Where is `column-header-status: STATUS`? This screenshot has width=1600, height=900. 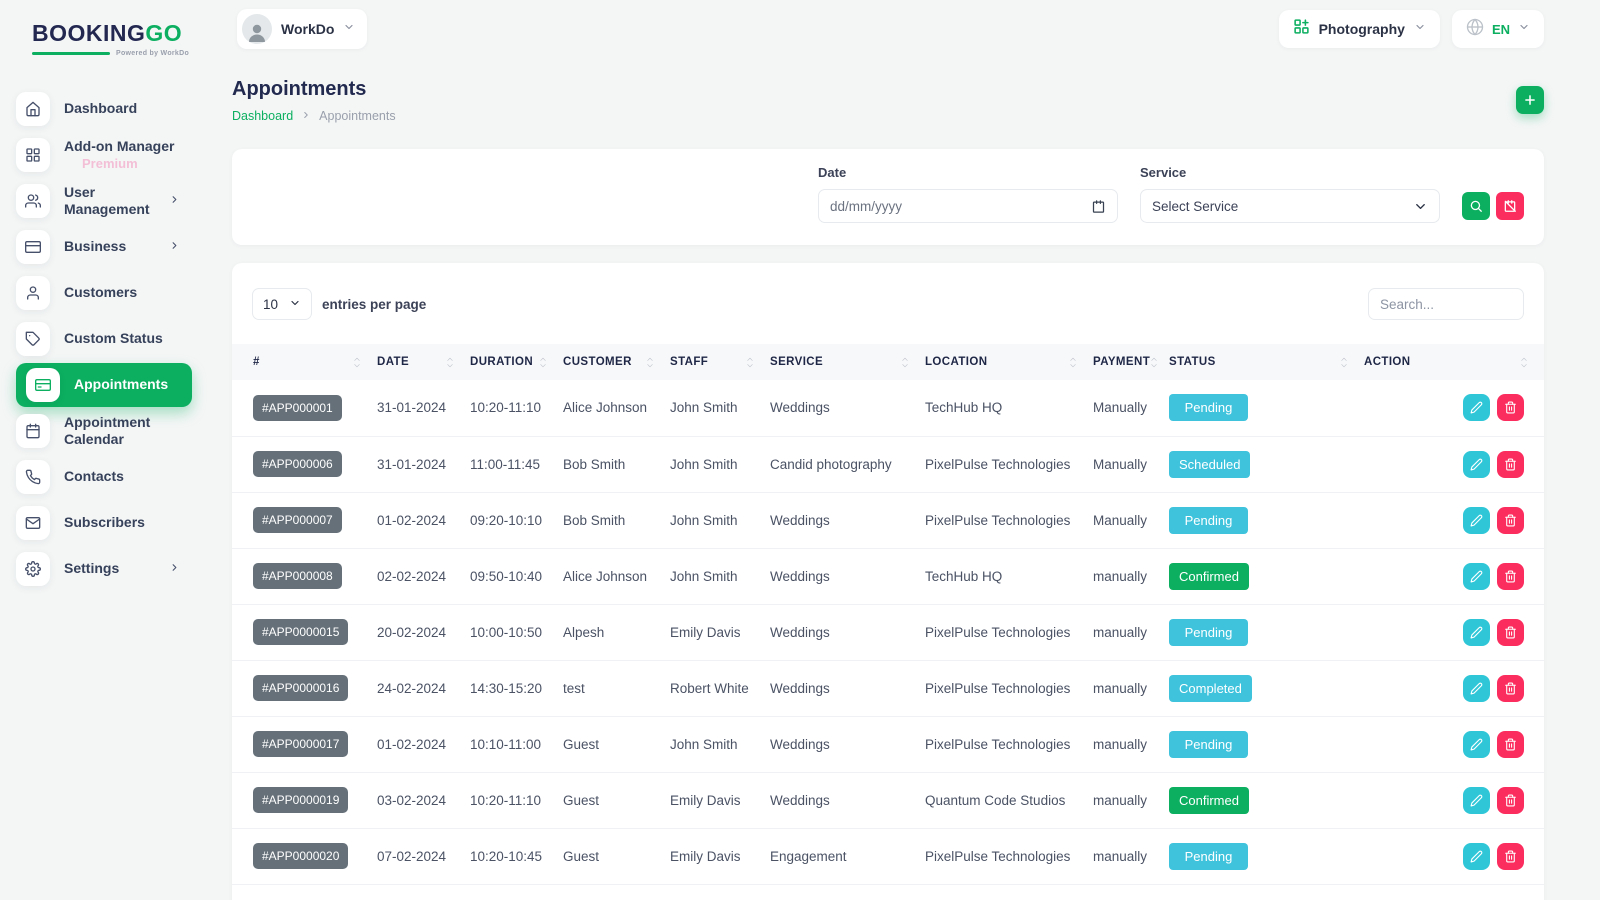 column-header-status: STATUS is located at coordinates (1266, 362).